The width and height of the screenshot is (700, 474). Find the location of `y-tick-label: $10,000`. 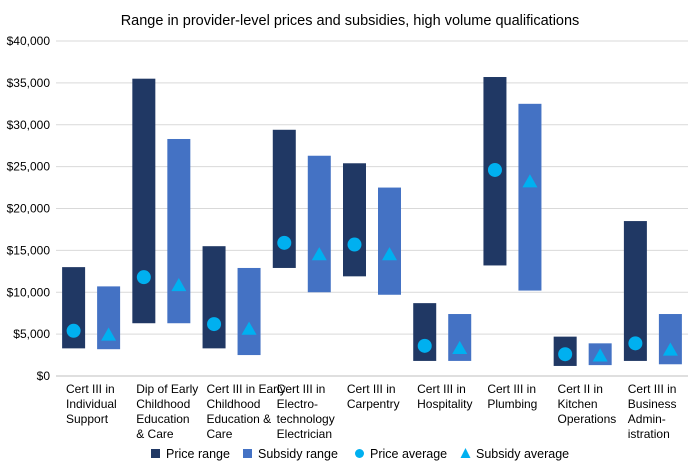

y-tick-label: $10,000 is located at coordinates (29, 292).